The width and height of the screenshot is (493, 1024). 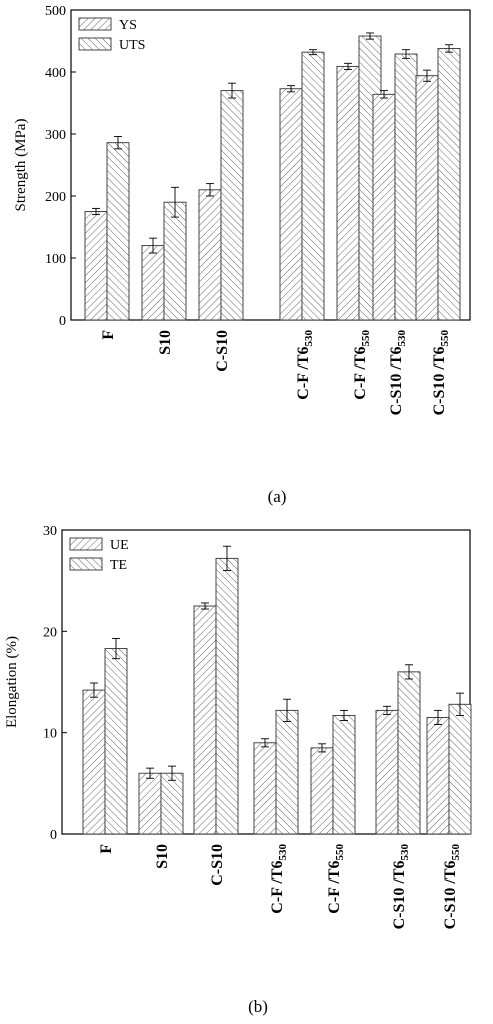 I want to click on y-axis-label: Elongation (%), so click(x=12, y=682).